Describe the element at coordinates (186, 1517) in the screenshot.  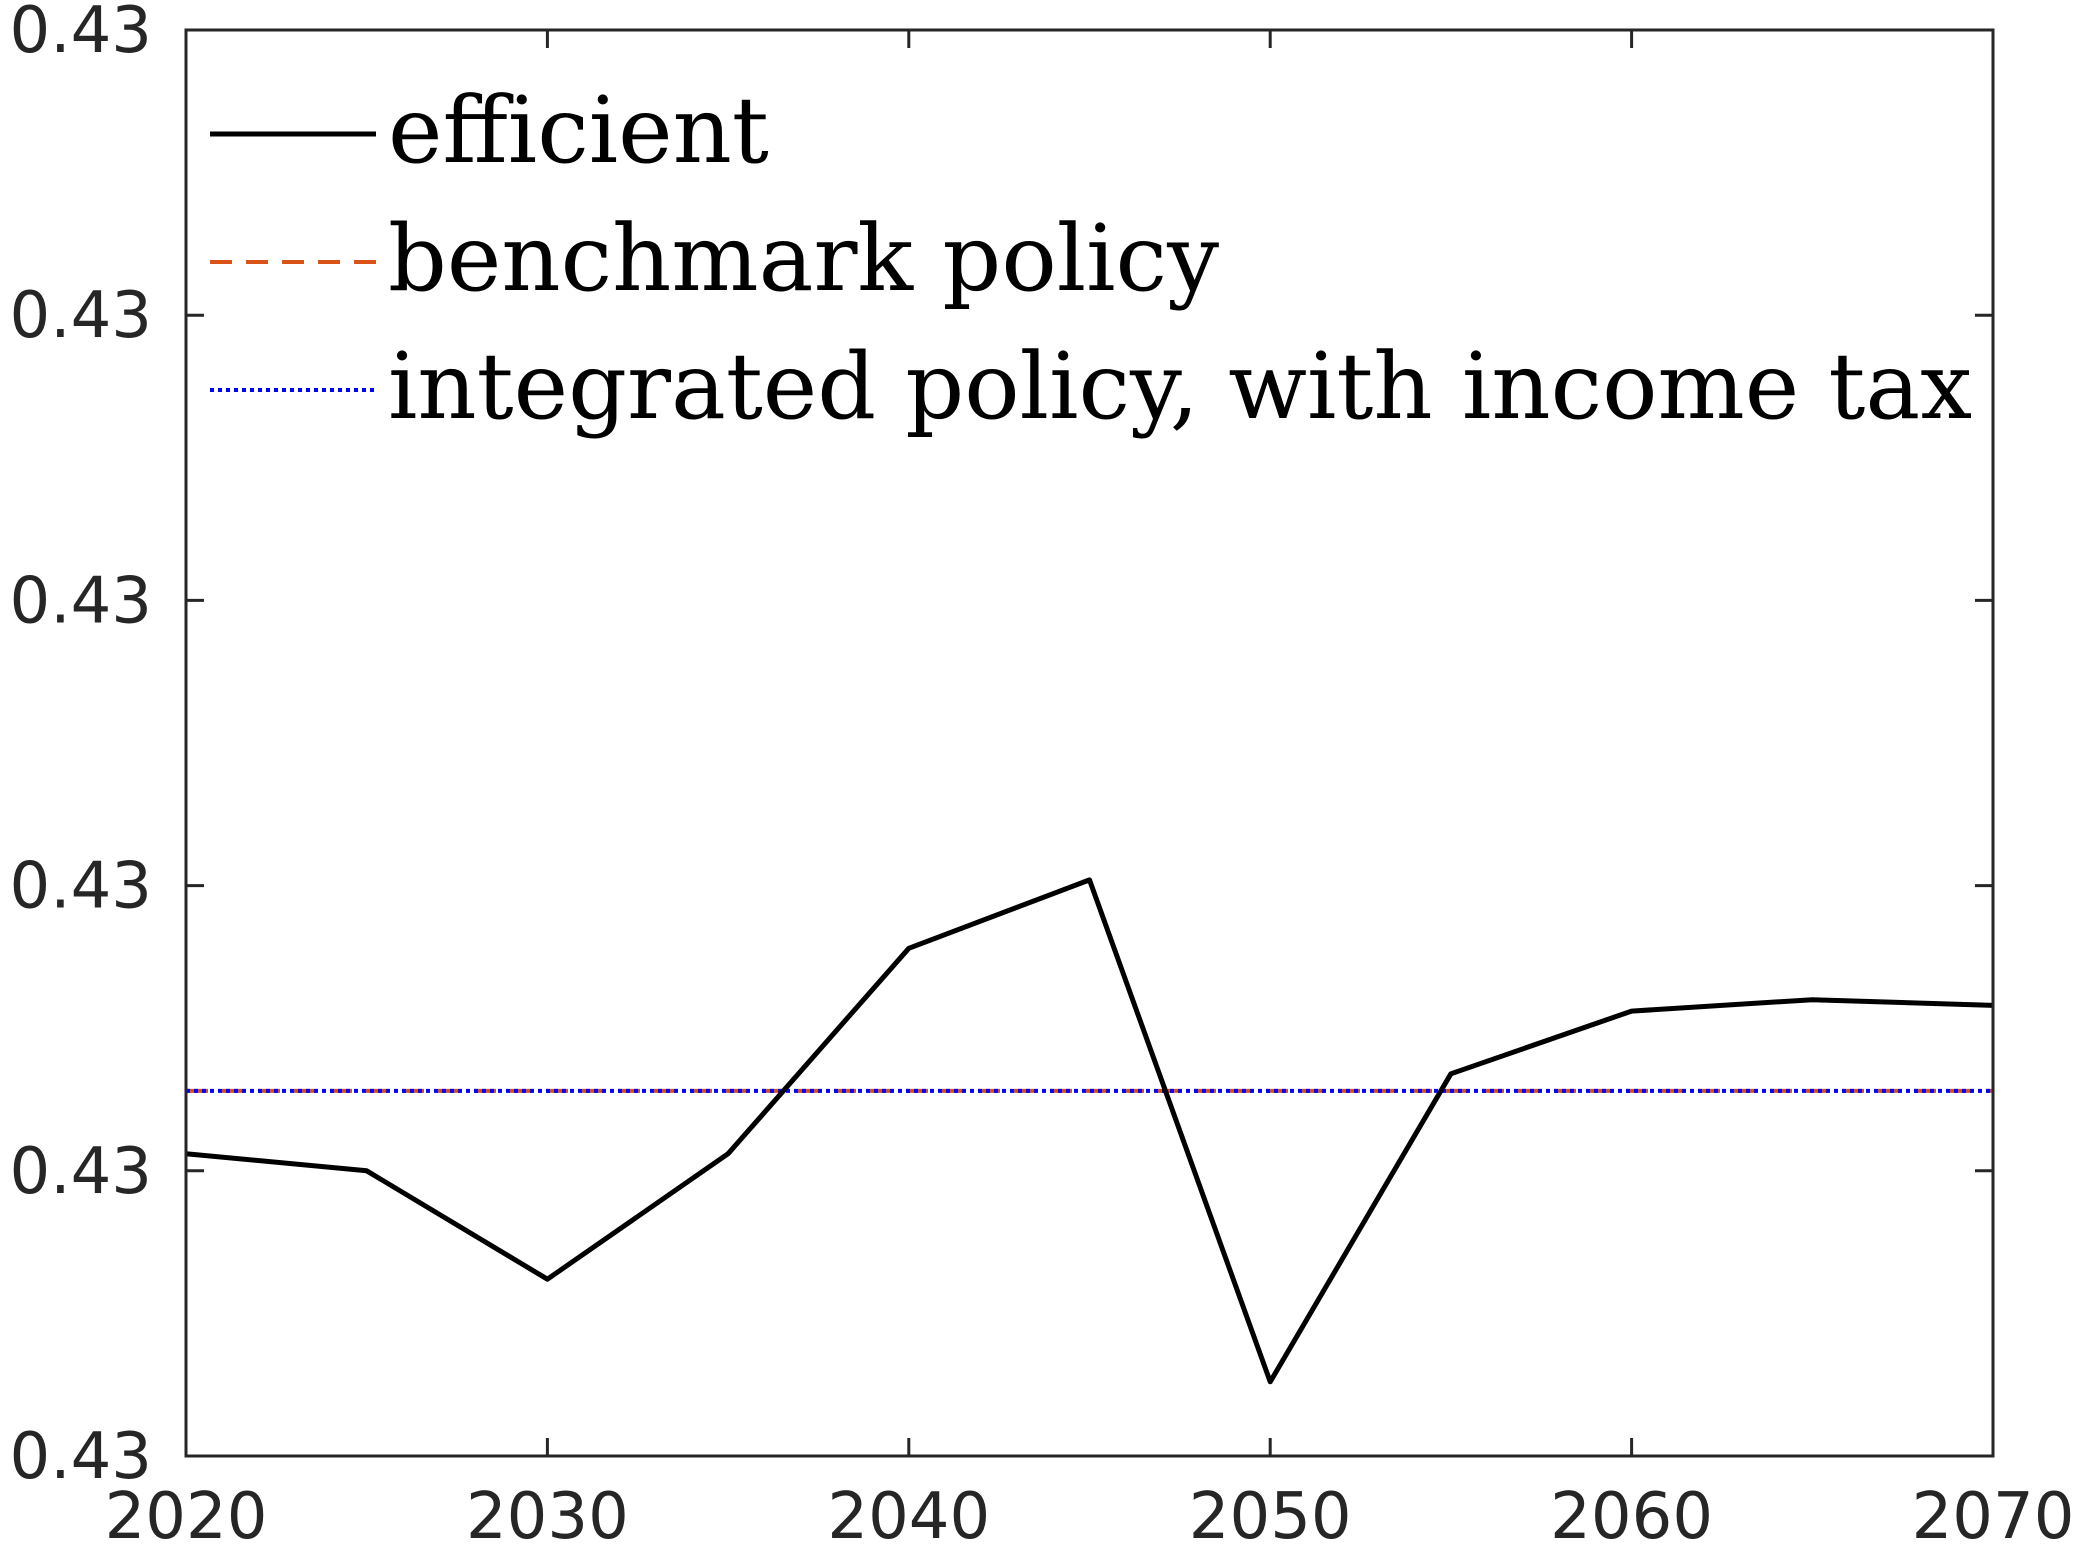
I see `x-tick-label: 2020` at that location.